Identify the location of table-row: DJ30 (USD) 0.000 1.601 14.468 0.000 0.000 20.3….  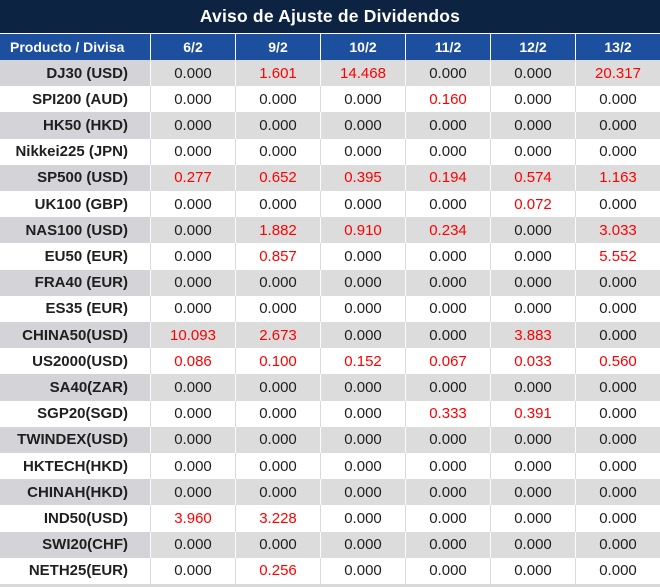
(330, 73).